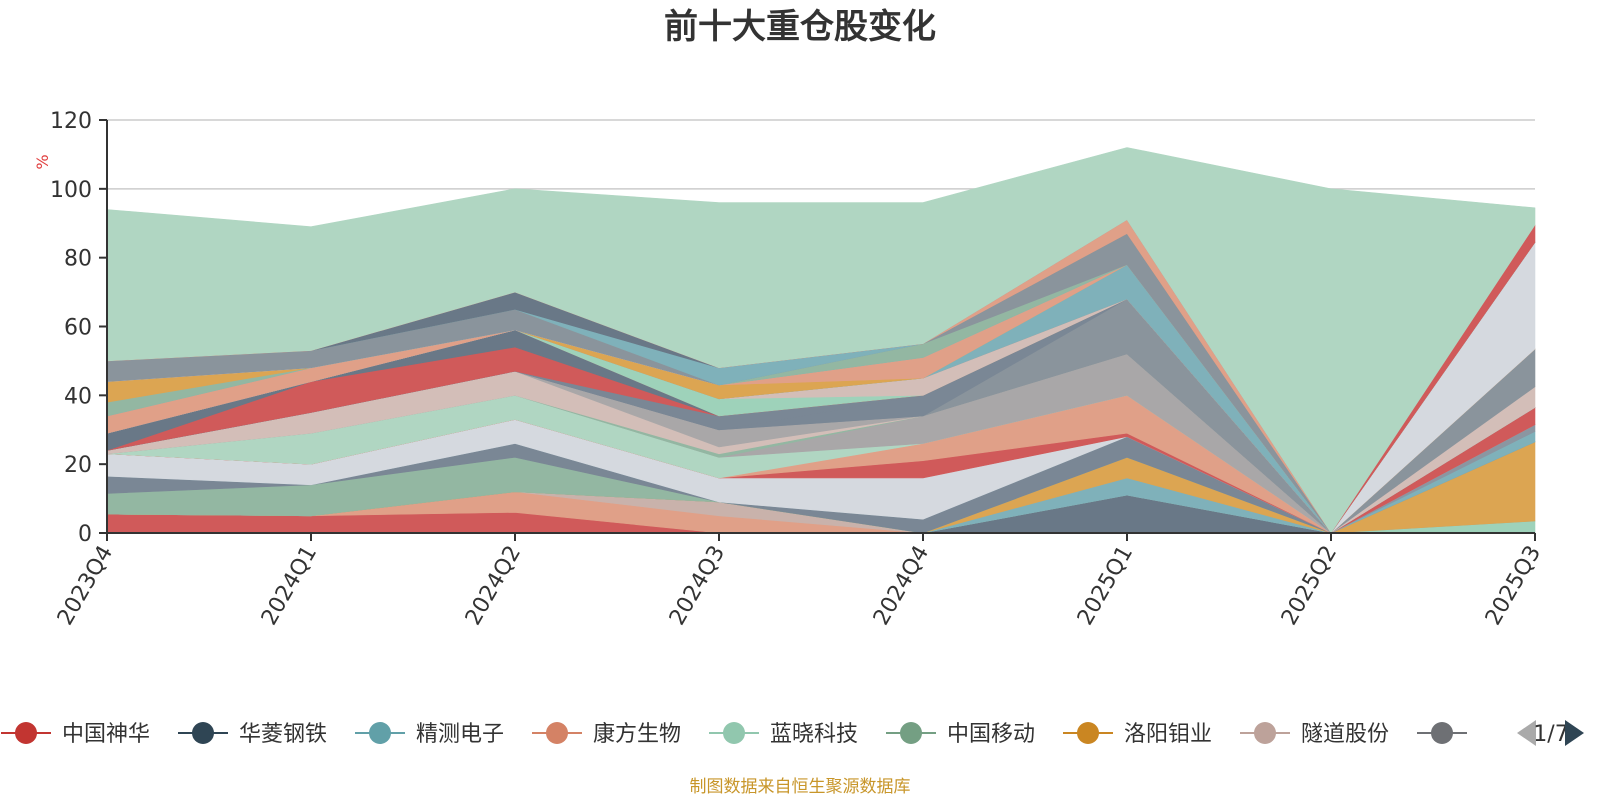 The width and height of the screenshot is (1600, 800). What do you see at coordinates (800, 27) in the screenshot?
I see `chart-title: 前十大重仓股变化` at bounding box center [800, 27].